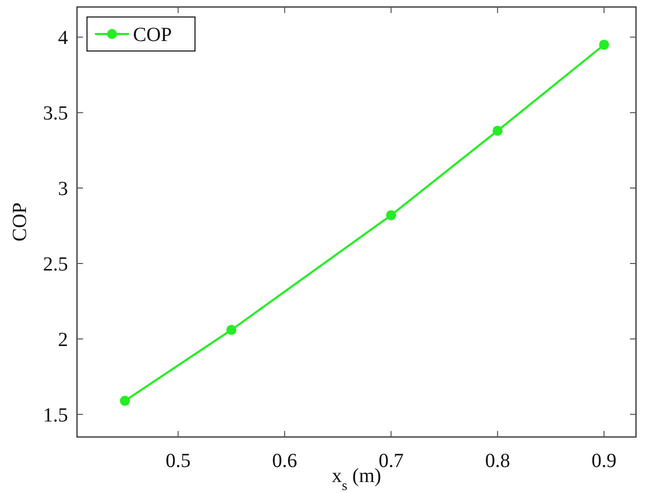 The width and height of the screenshot is (649, 493). I want to click on x-tick-label: 0.9, so click(604, 461).